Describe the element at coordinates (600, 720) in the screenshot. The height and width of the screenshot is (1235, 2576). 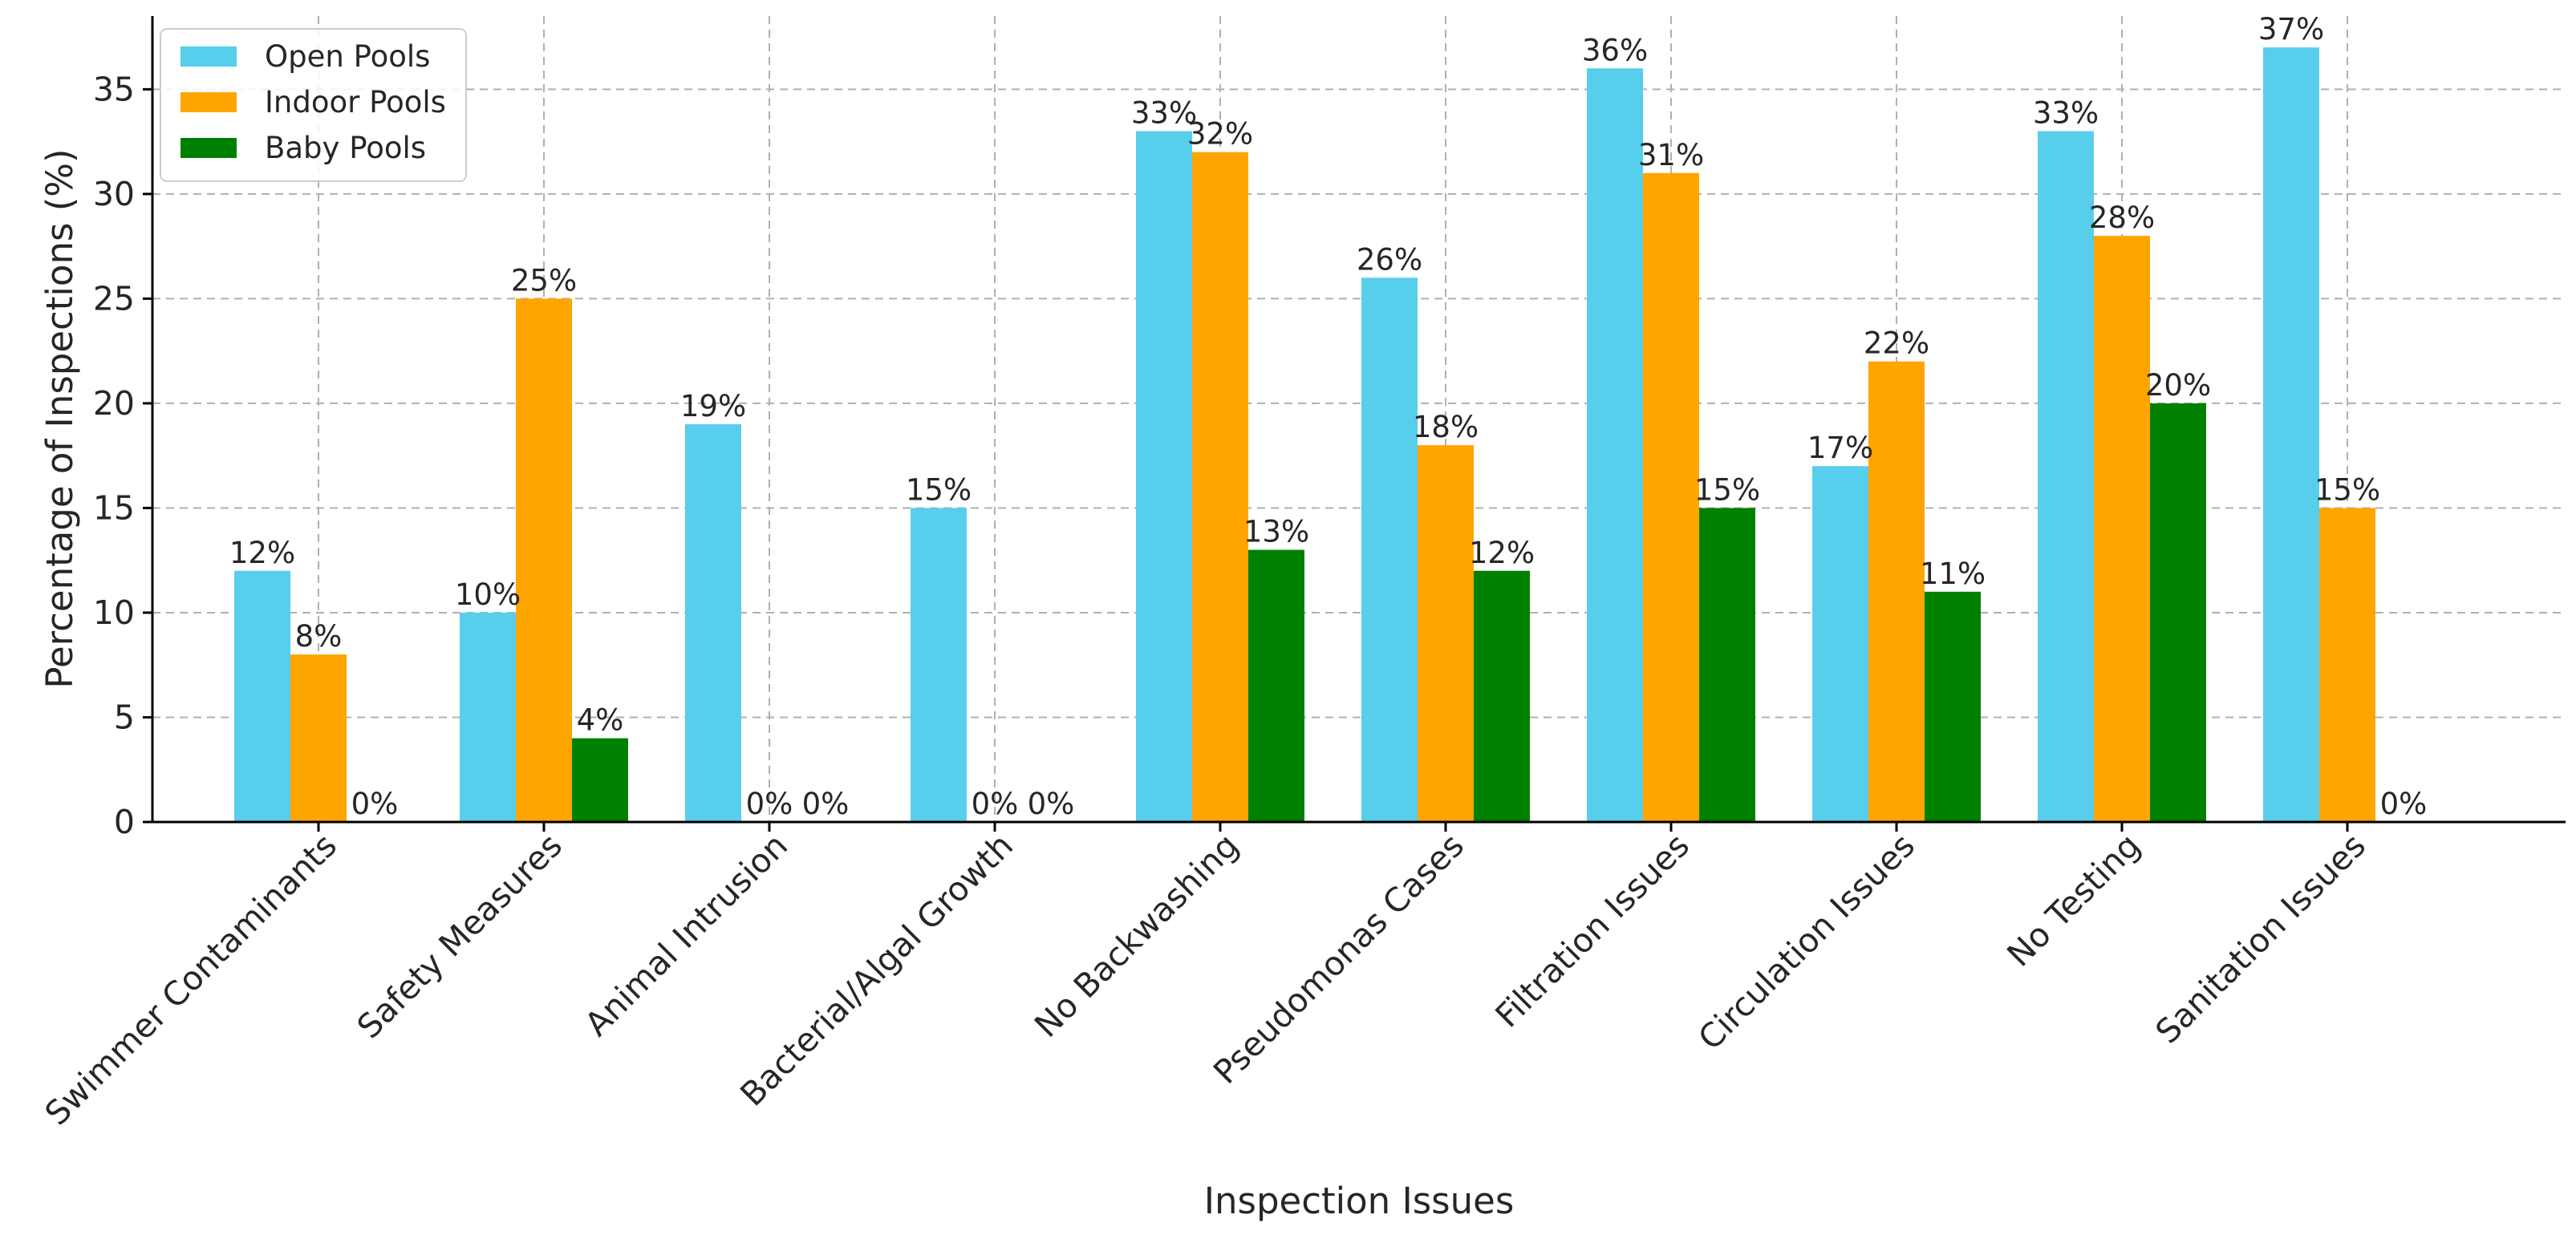
I see `bar-value-label: 4%` at that location.